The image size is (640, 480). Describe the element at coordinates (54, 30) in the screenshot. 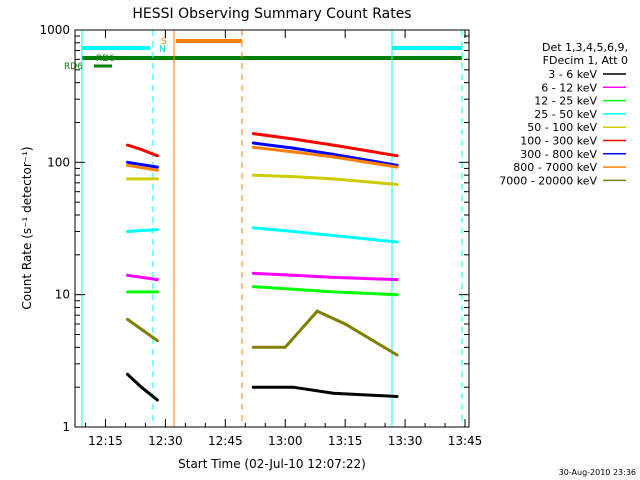

I see `y-tick-label: 1000` at that location.